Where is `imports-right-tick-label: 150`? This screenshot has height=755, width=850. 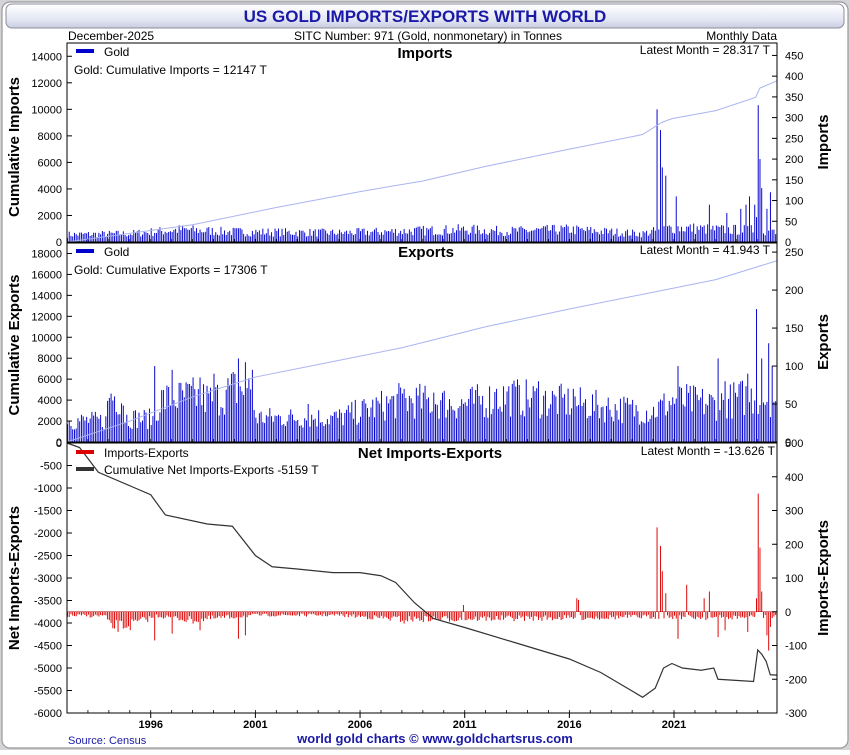
imports-right-tick-label: 150 is located at coordinates (794, 181).